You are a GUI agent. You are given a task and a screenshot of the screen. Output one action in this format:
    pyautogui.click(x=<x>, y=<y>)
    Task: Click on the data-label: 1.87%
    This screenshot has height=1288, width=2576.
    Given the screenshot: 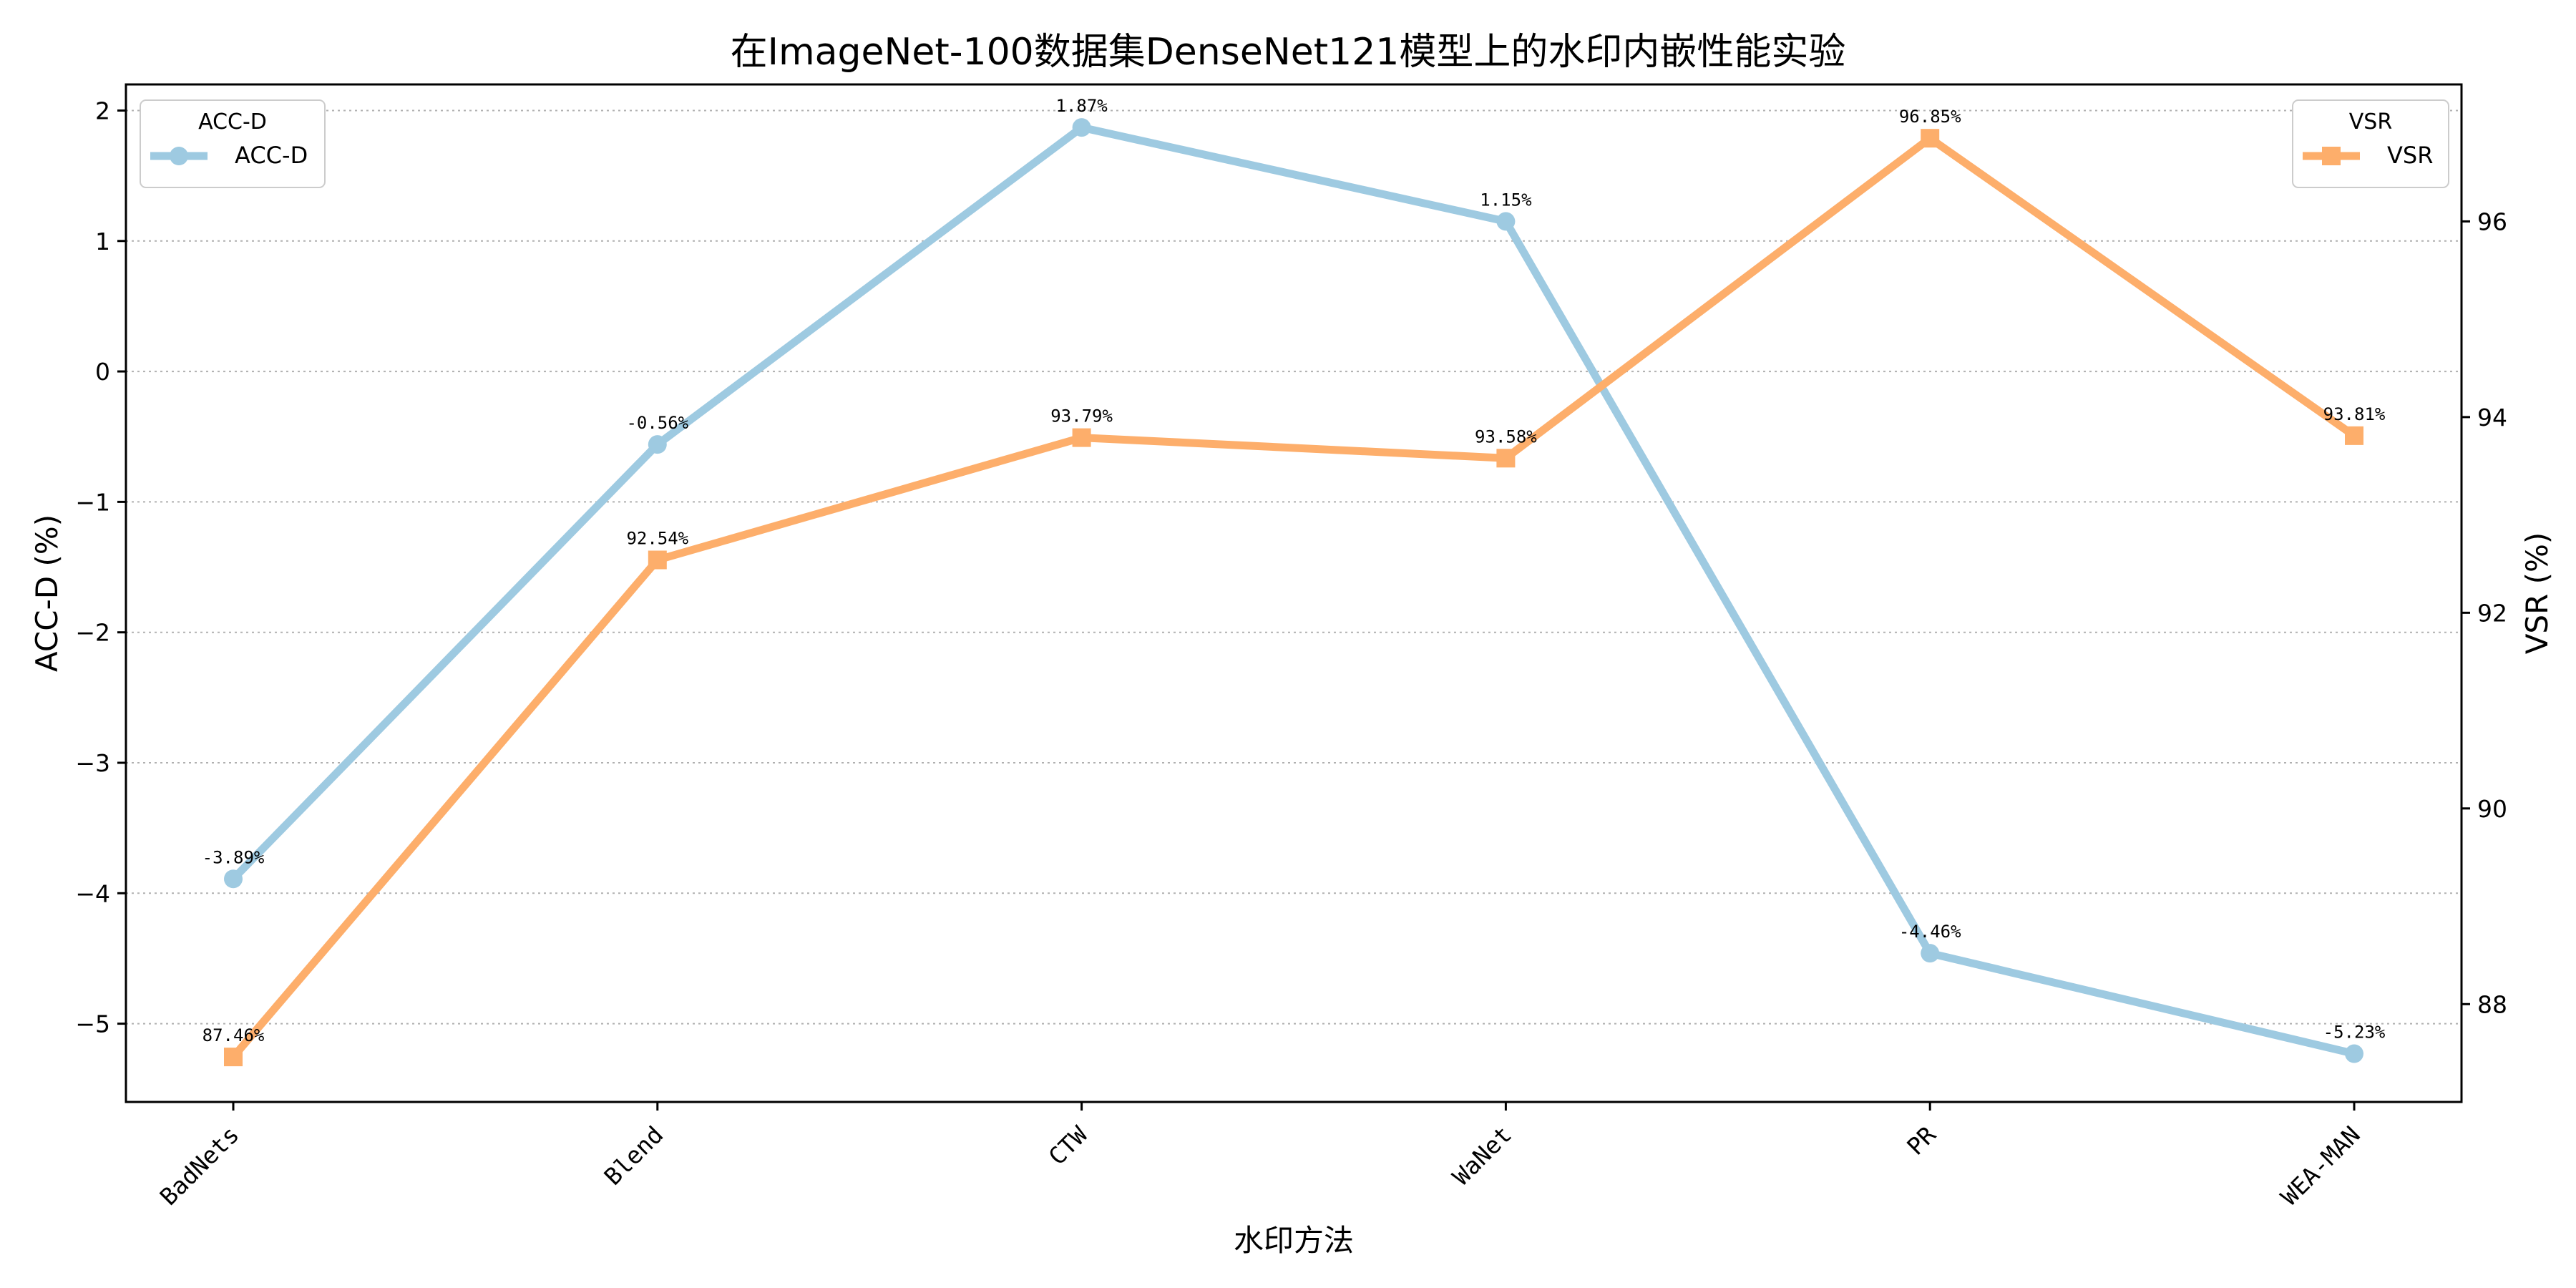 What is the action you would take?
    pyautogui.click(x=1081, y=106)
    